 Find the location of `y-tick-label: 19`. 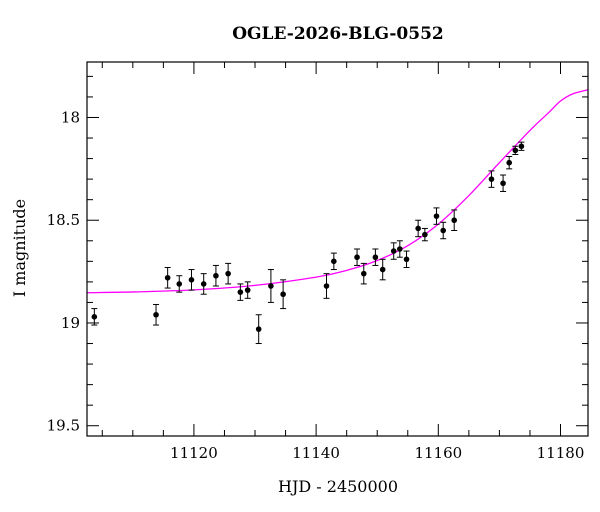

y-tick-label: 19 is located at coordinates (70, 323).